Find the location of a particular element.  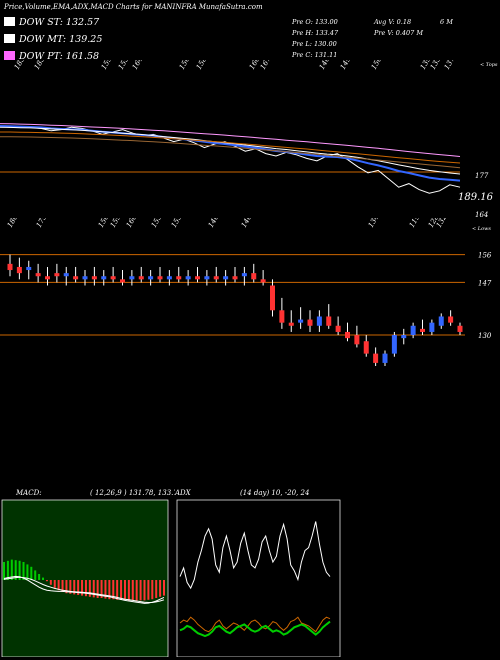

legend-label: DOW MT: 139.25 is located at coordinates (61, 39).